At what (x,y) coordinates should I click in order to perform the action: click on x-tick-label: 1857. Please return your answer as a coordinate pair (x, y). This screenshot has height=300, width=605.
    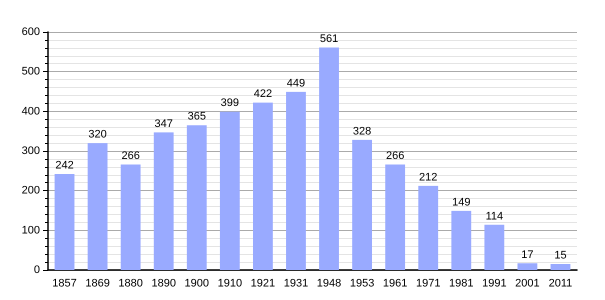
    Looking at the image, I should click on (64, 284).